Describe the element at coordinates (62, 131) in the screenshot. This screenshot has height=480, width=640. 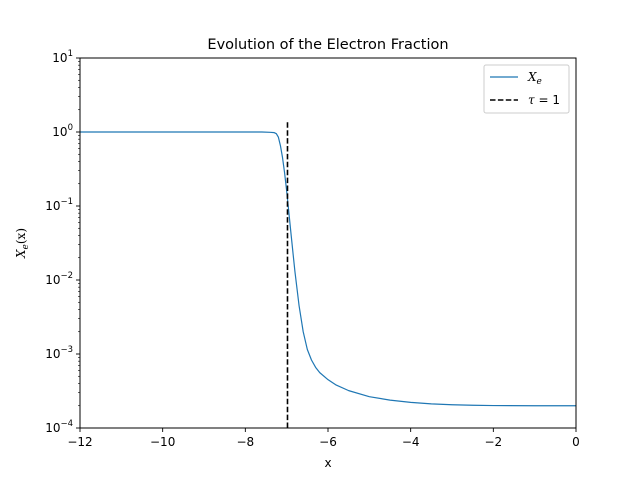
I see `y-tick-label: 10⁰` at that location.